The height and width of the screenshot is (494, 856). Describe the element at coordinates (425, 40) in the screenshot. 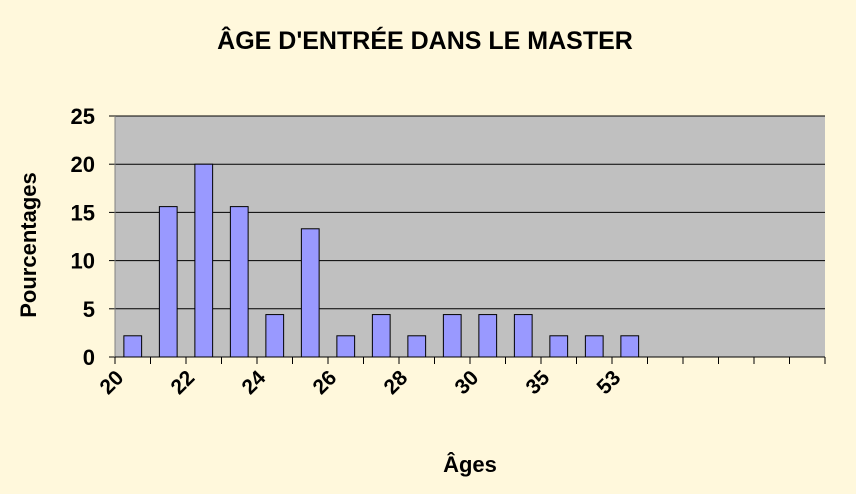

I see `chart-title: ÂGE D'ENTRÉE DANS LE MASTER` at that location.